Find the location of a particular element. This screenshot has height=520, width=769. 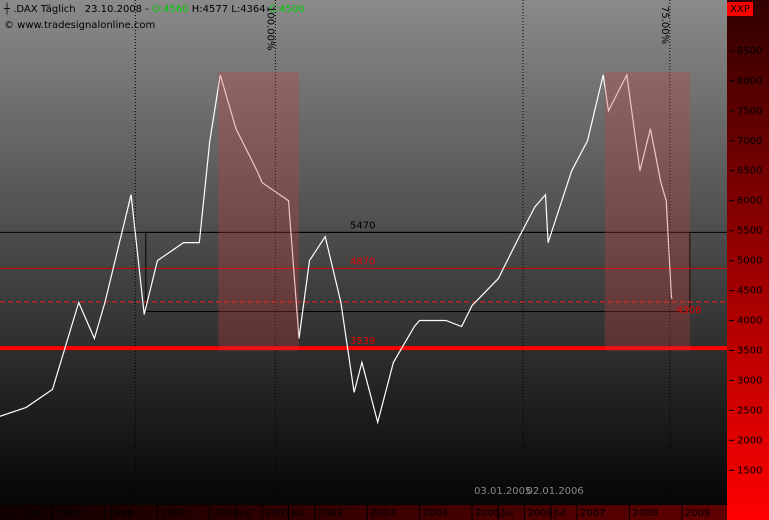

date-marker: 02.01.2006 is located at coordinates (555, 491).